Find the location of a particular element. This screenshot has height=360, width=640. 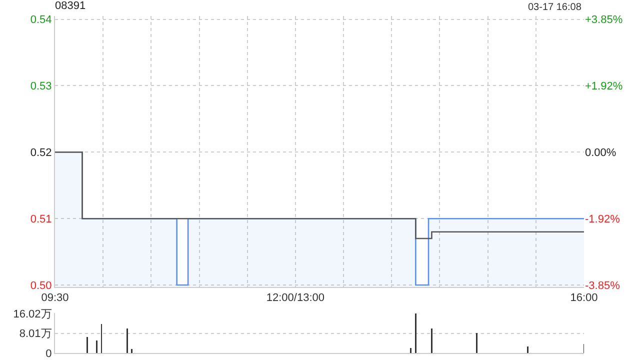

y2-tick-label: +1.92% is located at coordinates (604, 86).